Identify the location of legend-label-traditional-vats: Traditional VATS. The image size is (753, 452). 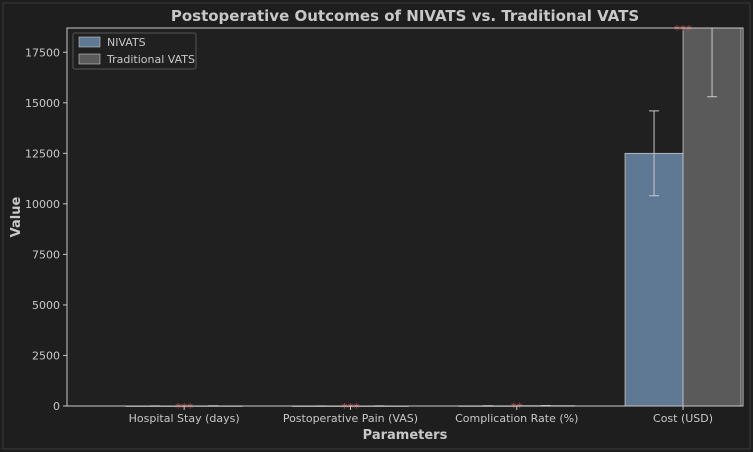
(150, 59).